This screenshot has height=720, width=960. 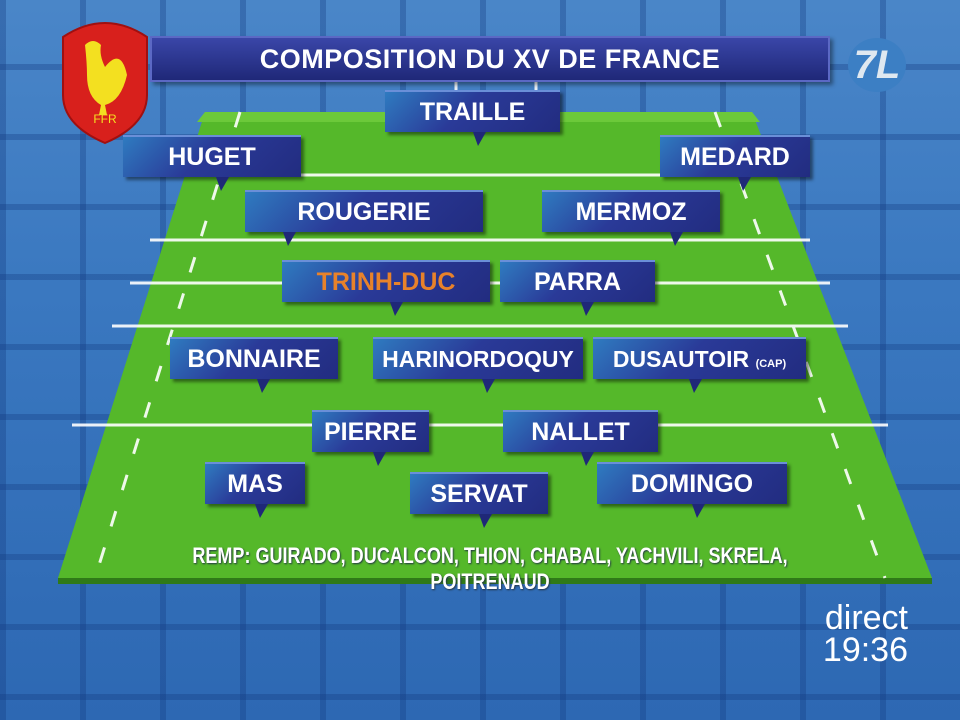 What do you see at coordinates (478, 365) in the screenshot?
I see `player-harinordoquy: HARINORDOQUY` at bounding box center [478, 365].